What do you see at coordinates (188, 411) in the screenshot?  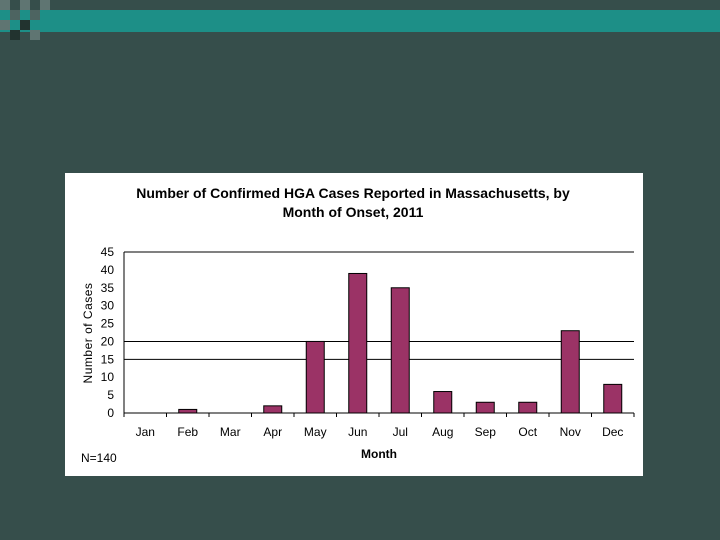 I see `bar-feb` at bounding box center [188, 411].